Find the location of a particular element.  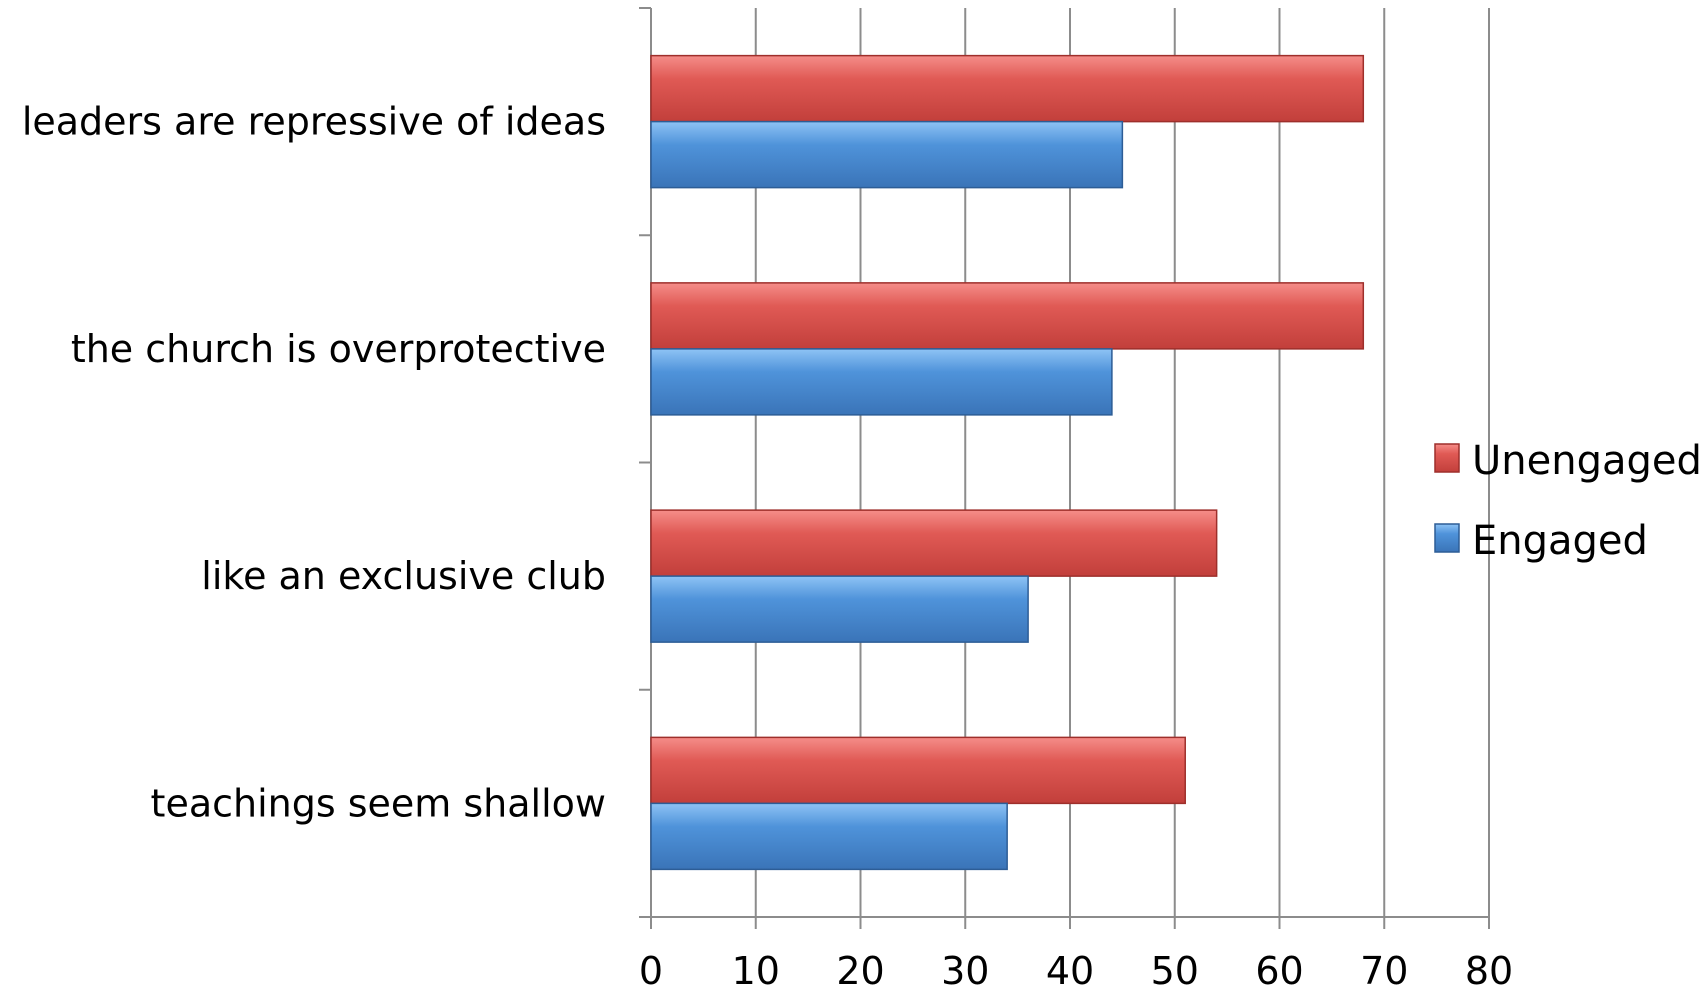

category-label: like an exclusive club is located at coordinates (403, 576).